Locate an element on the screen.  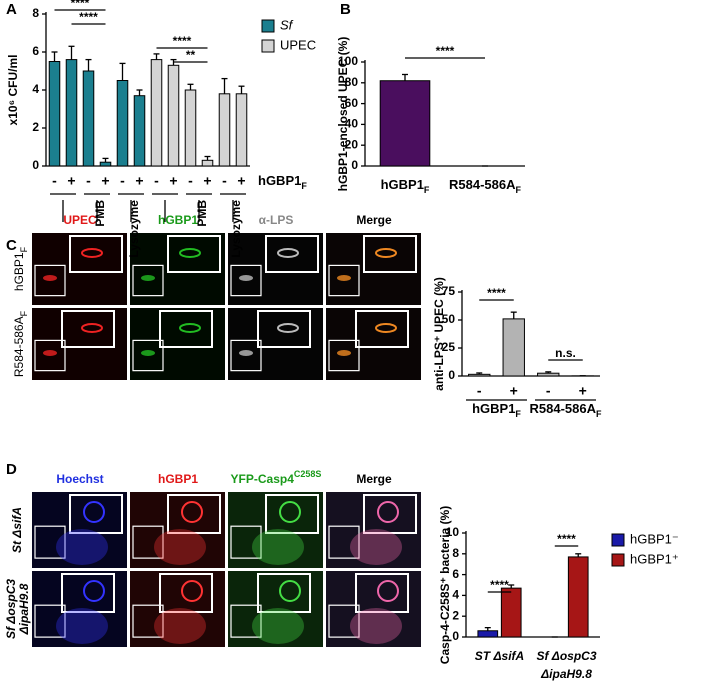
legend-label: Sf is located at coordinates (287, 24).